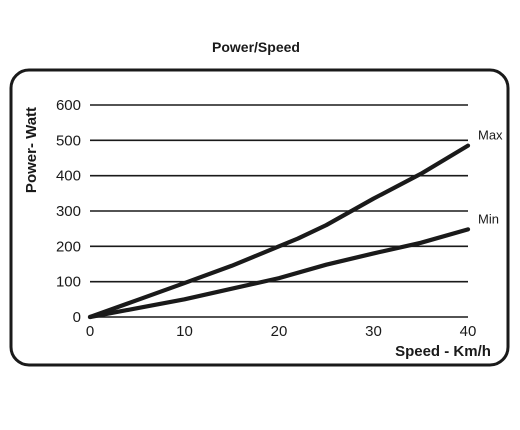 This screenshot has height=430, width=520. I want to click on series-label-min: Min, so click(488, 218).